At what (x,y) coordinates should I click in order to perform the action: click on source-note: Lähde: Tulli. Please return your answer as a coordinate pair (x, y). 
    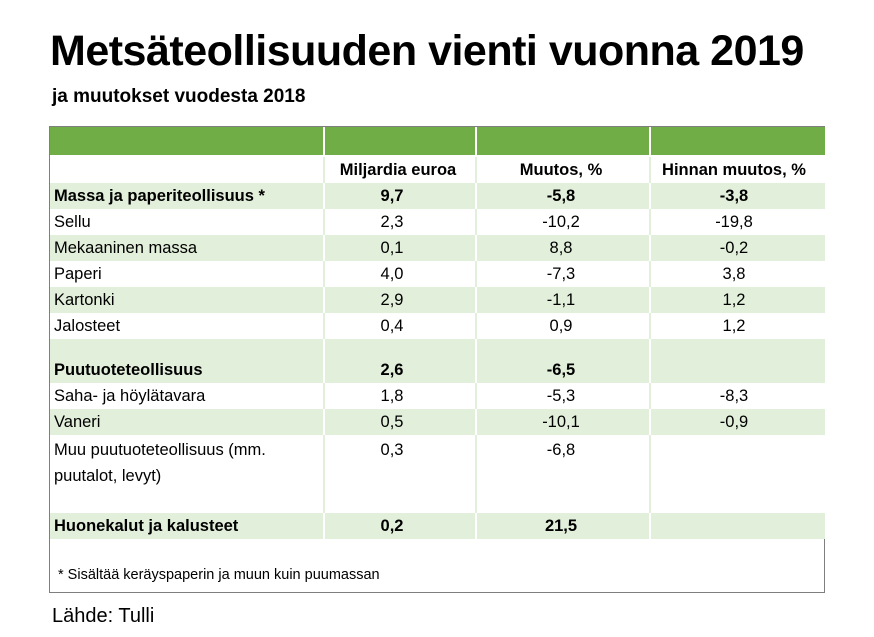
    Looking at the image, I should click on (103, 616).